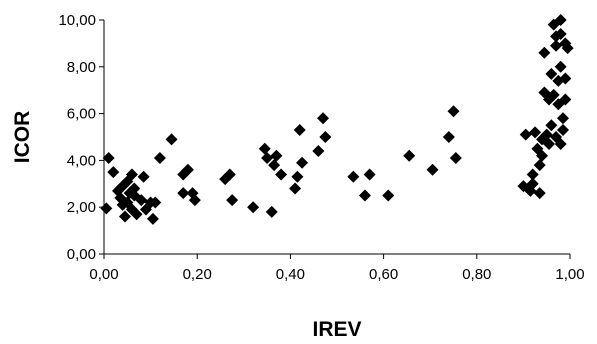 This screenshot has width=597, height=344. Describe the element at coordinates (383, 274) in the screenshot. I see `x-tick-label: 0,60` at that location.